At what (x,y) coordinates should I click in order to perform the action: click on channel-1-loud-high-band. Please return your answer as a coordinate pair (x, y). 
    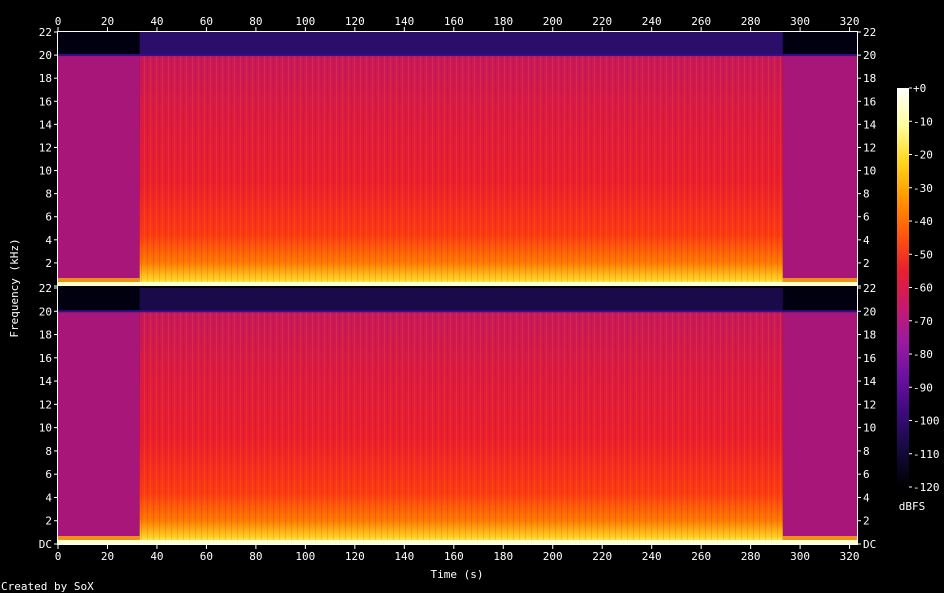
    Looking at the image, I should click on (461, 44).